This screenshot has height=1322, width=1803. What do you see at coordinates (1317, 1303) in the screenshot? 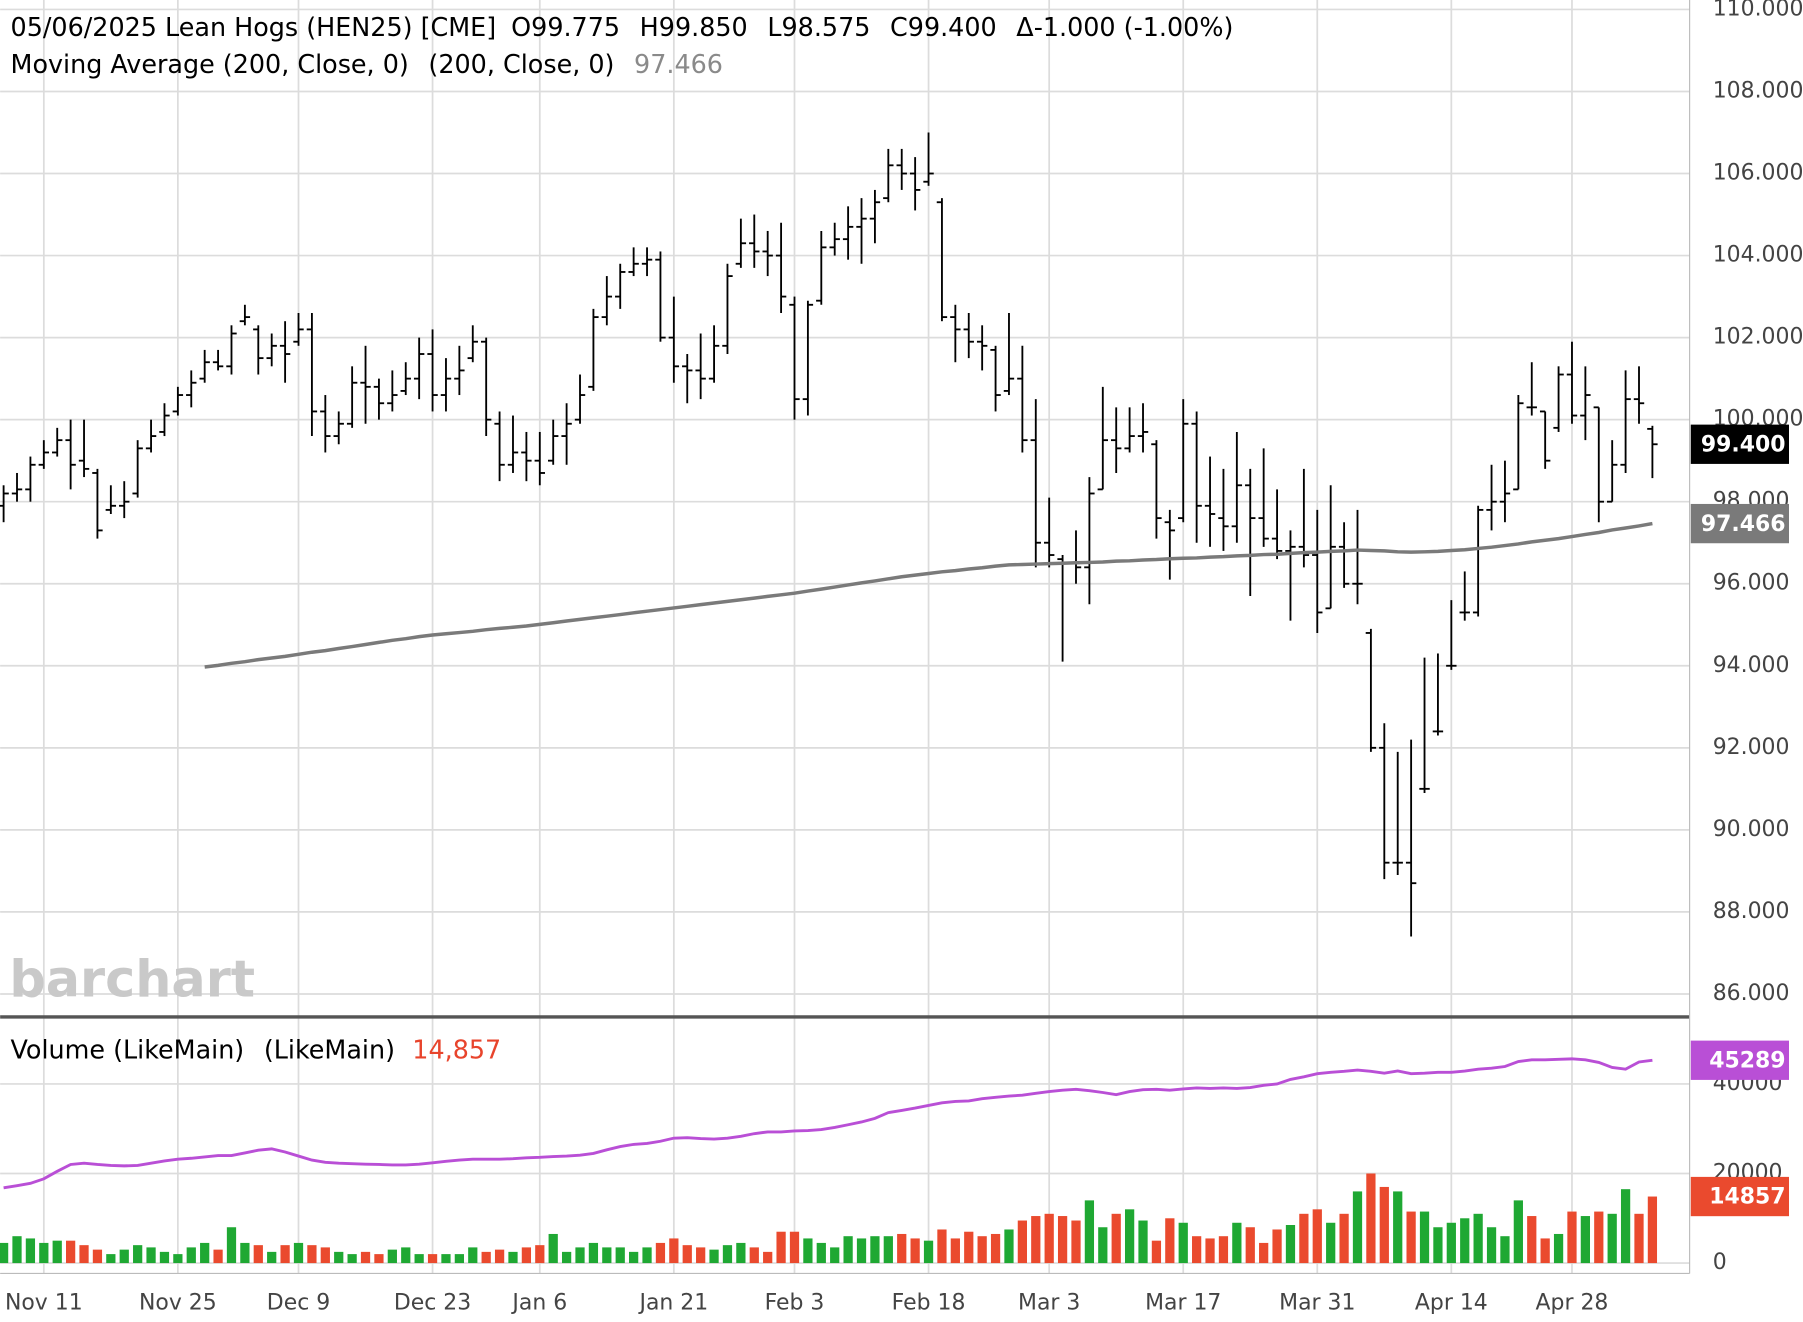
I see `x-tick-label: Mar 31` at bounding box center [1317, 1303].